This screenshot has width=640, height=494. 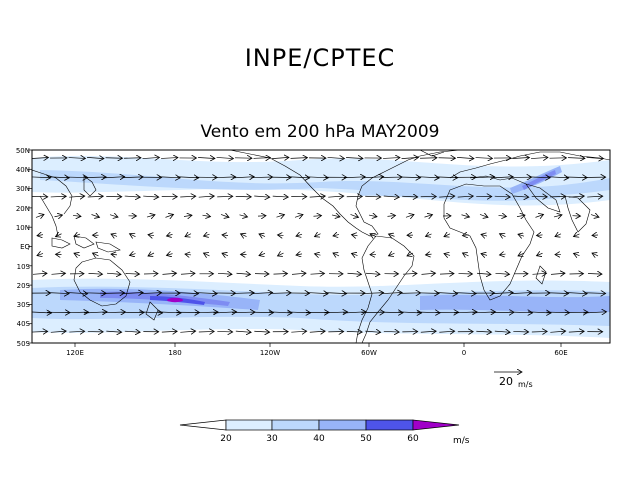 What do you see at coordinates (226, 439) in the screenshot?
I see `colorbar-label: 20` at bounding box center [226, 439].